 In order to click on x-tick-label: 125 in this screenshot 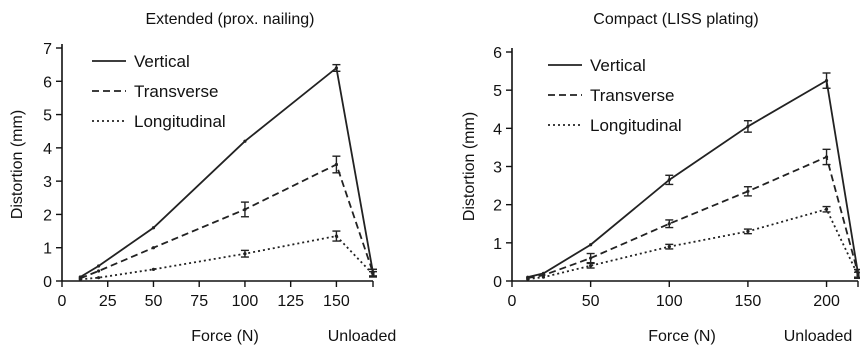, I will do `click(290, 301)`.